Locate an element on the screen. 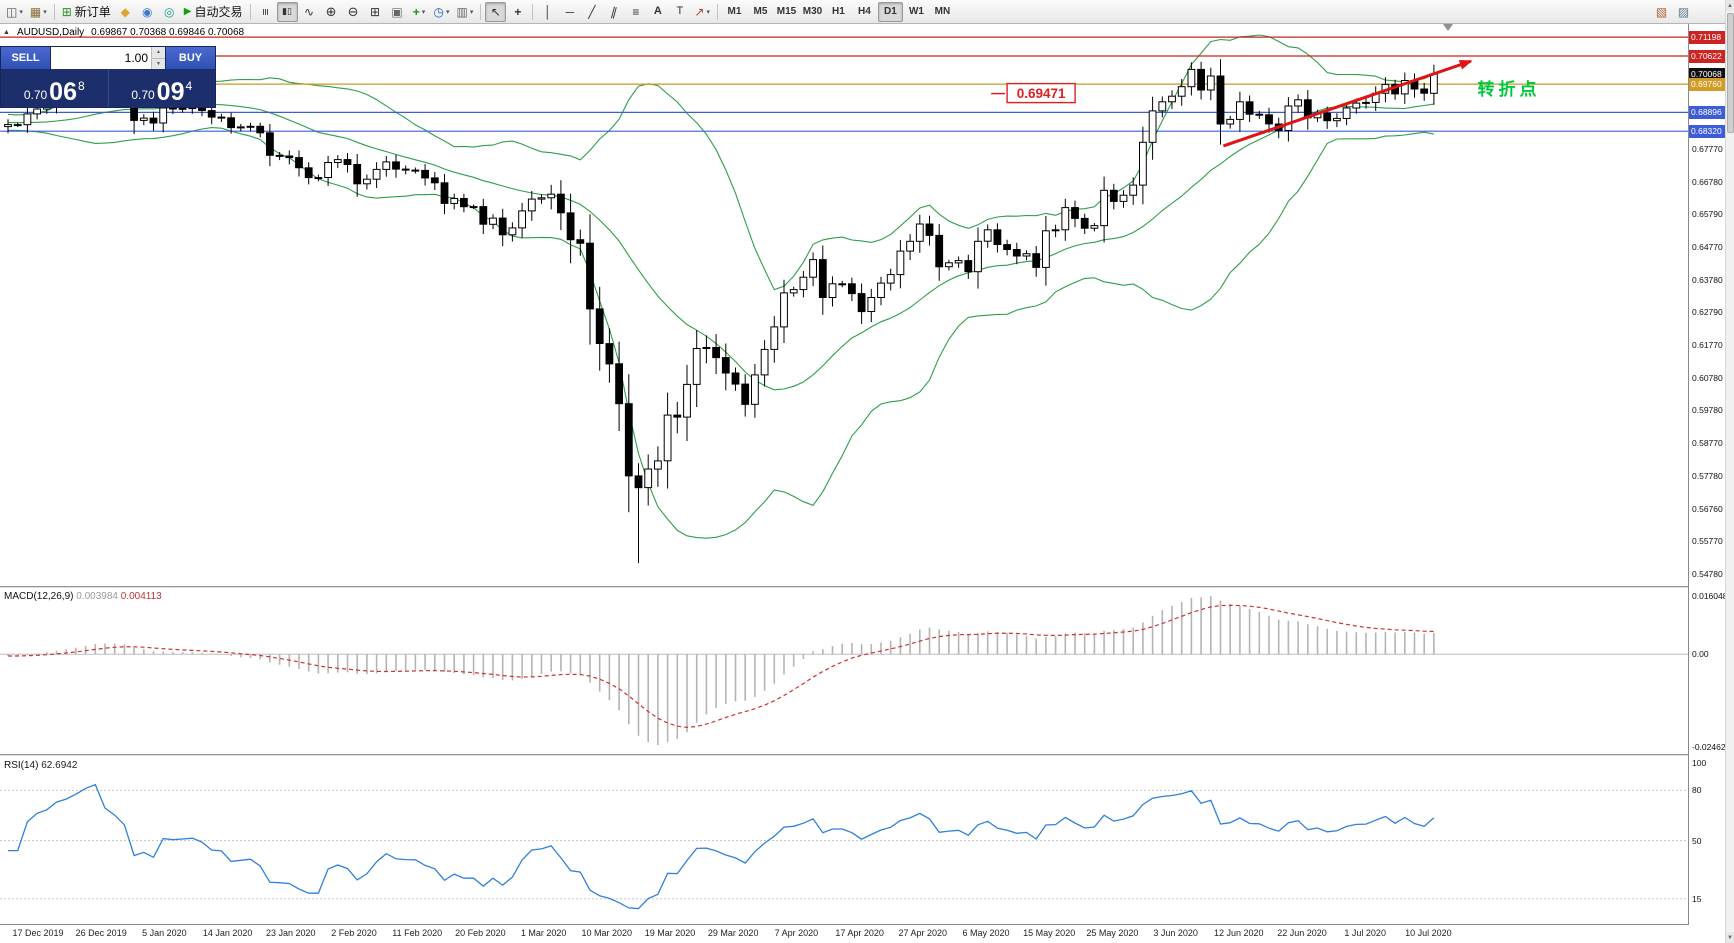  trendline-tool-button: ╱ is located at coordinates (591, 12).